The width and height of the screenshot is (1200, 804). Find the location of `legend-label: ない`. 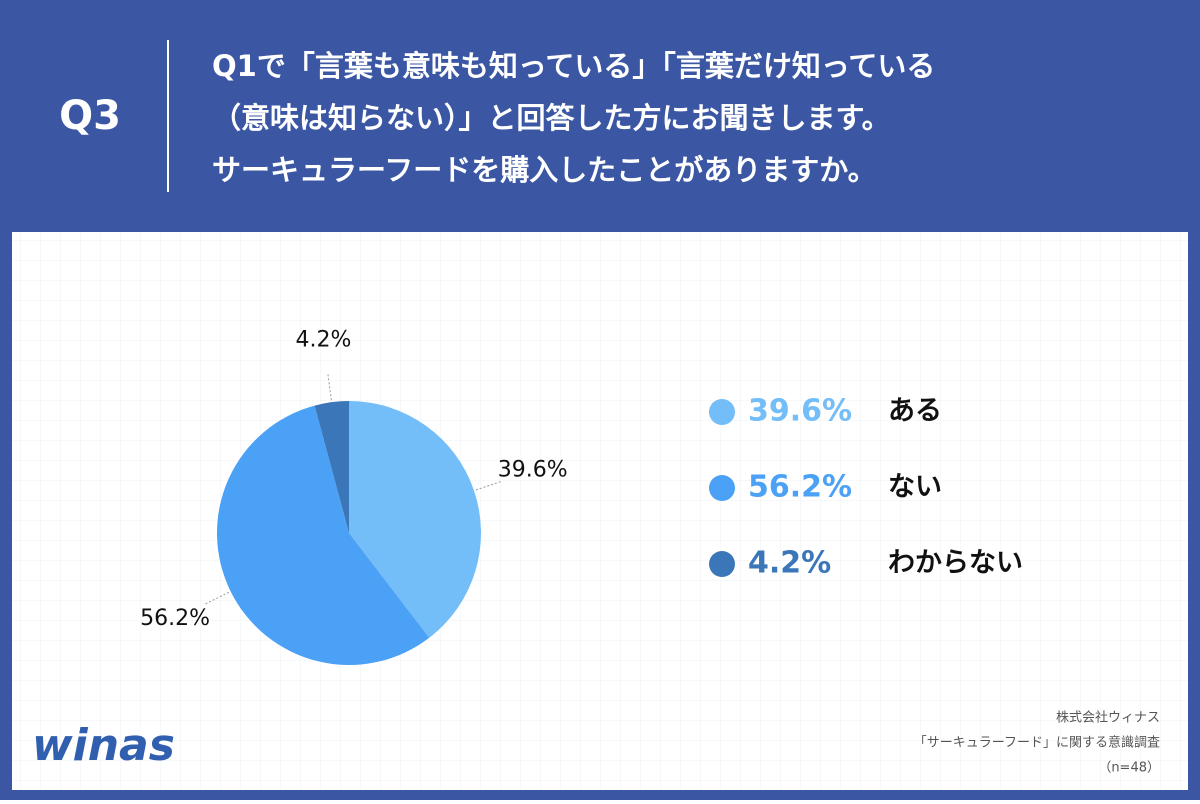

legend-label: ない is located at coordinates (915, 487).